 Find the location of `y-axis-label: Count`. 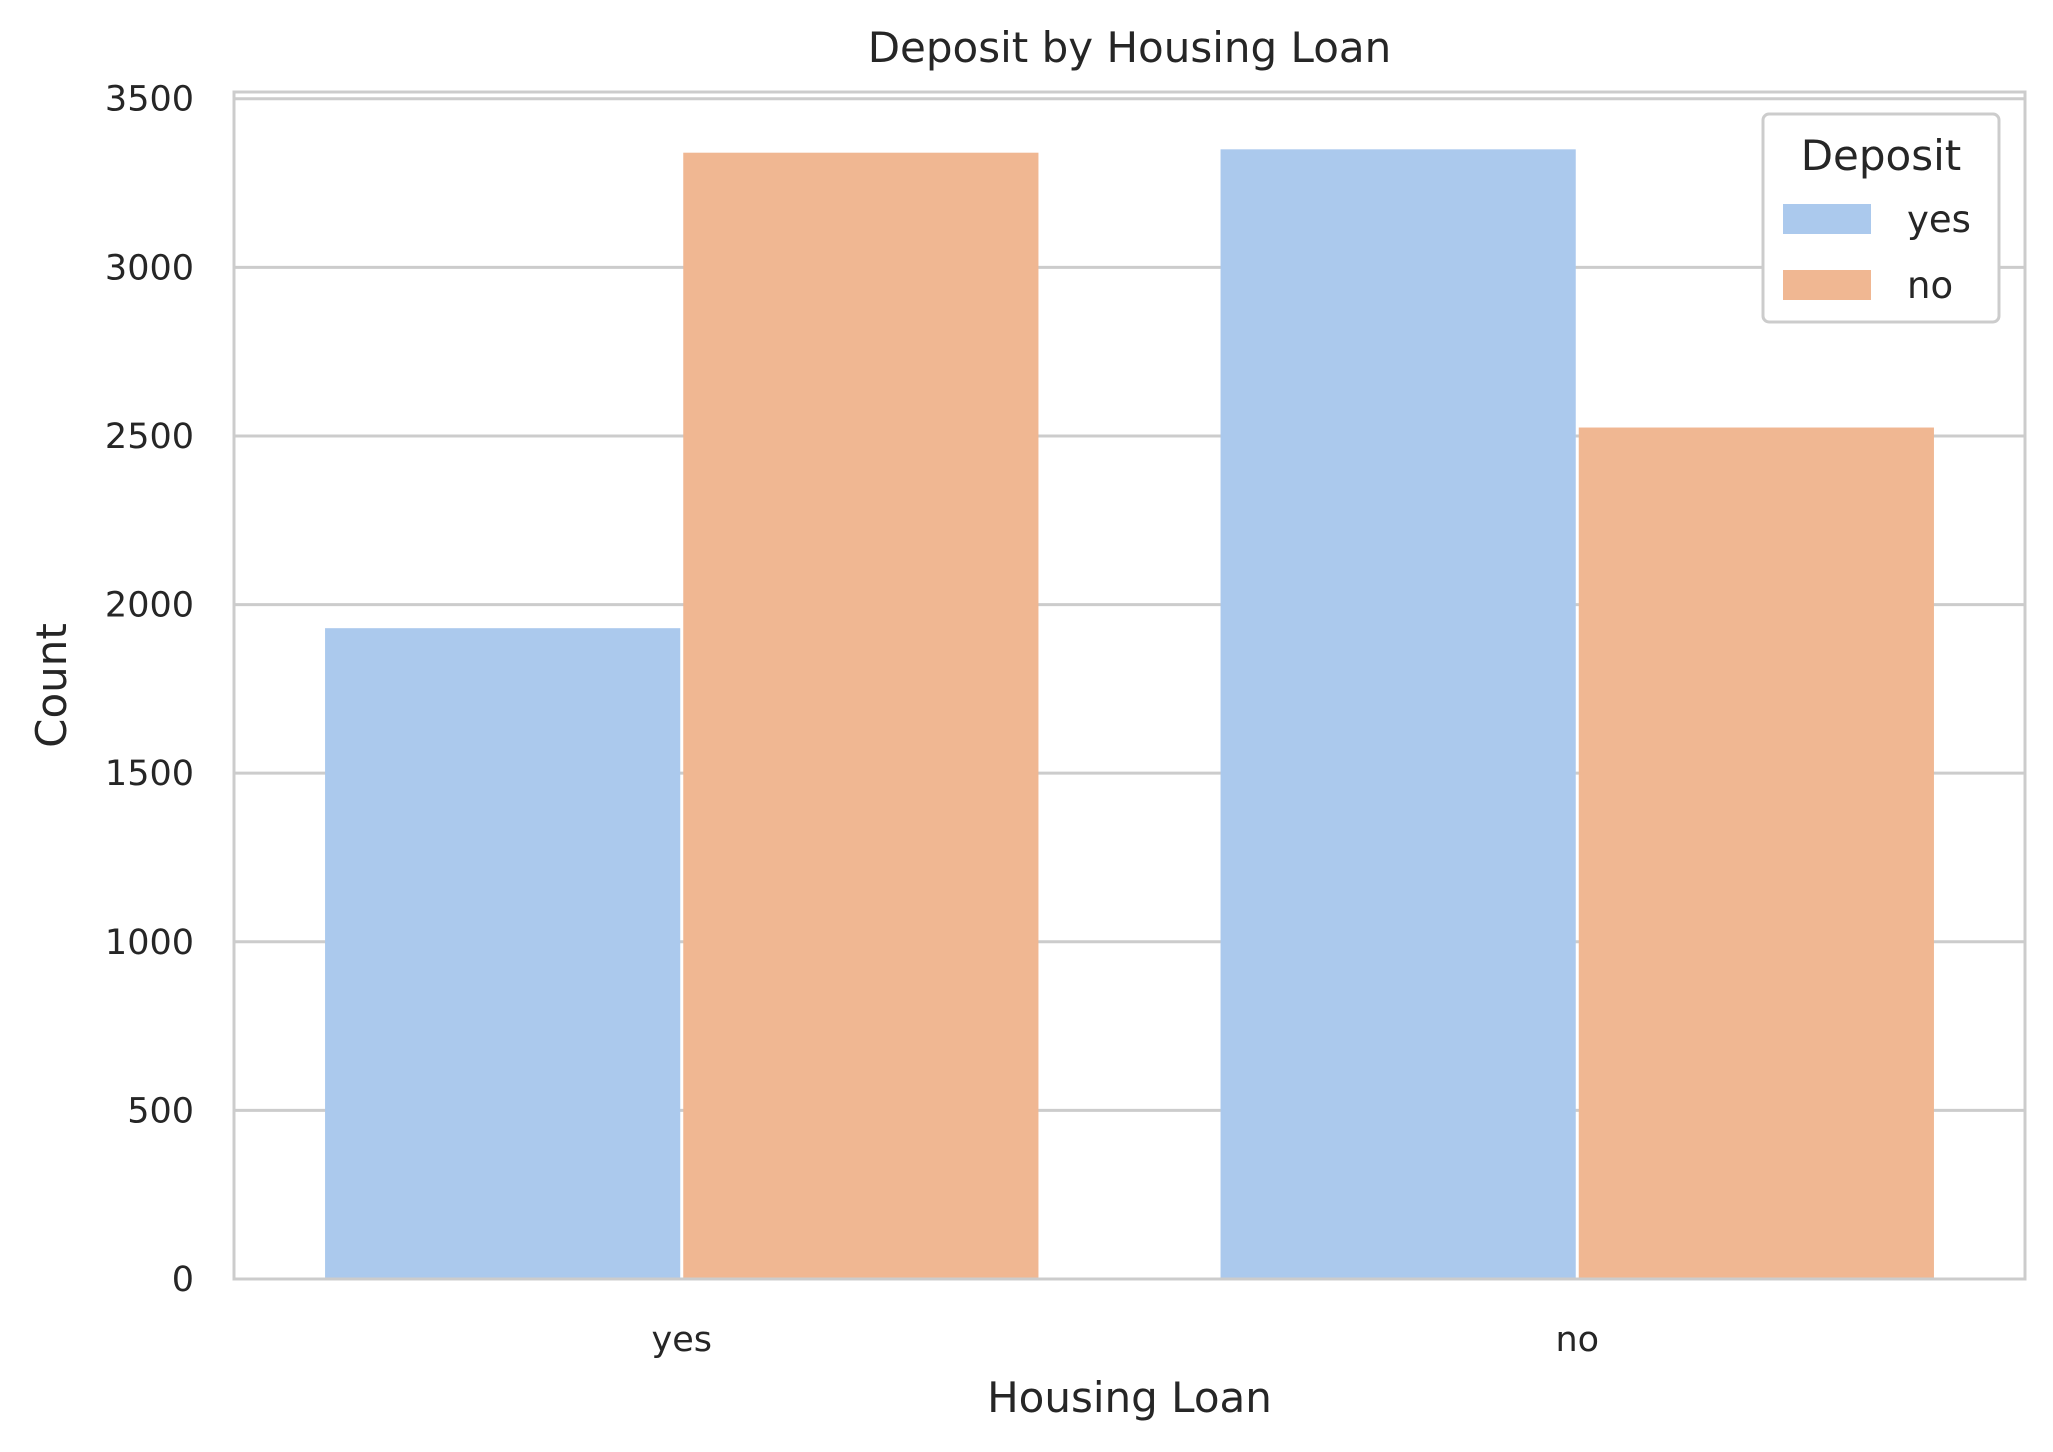

y-axis-label: Count is located at coordinates (51, 685).